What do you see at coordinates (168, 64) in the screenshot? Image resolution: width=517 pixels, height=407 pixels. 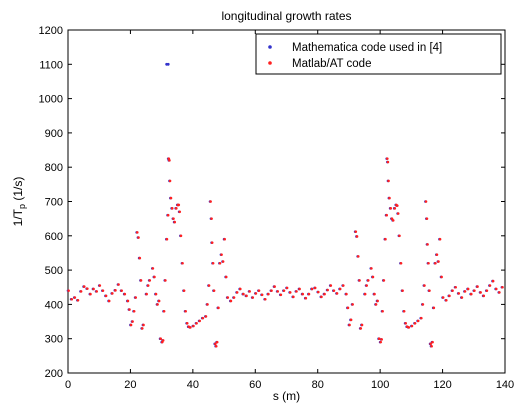 I see `data-point-outlier` at bounding box center [168, 64].